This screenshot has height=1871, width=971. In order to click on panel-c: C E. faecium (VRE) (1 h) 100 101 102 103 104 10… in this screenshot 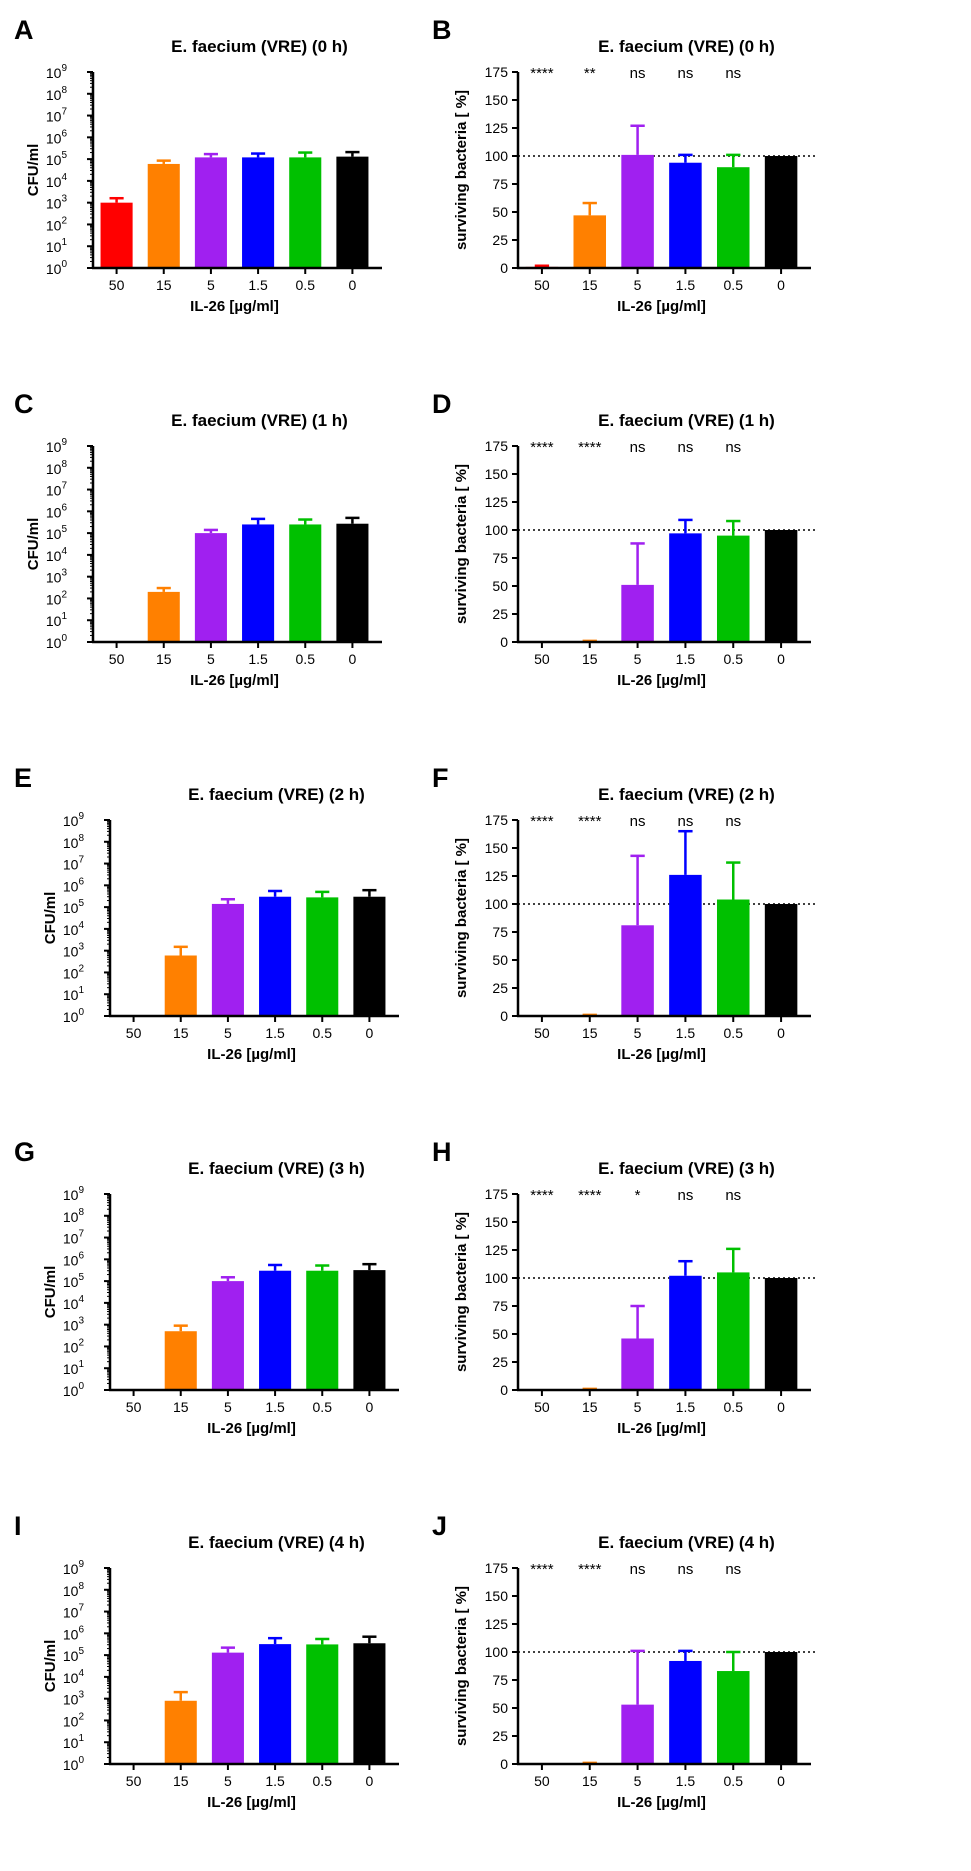, I will do `click(198, 539)`.